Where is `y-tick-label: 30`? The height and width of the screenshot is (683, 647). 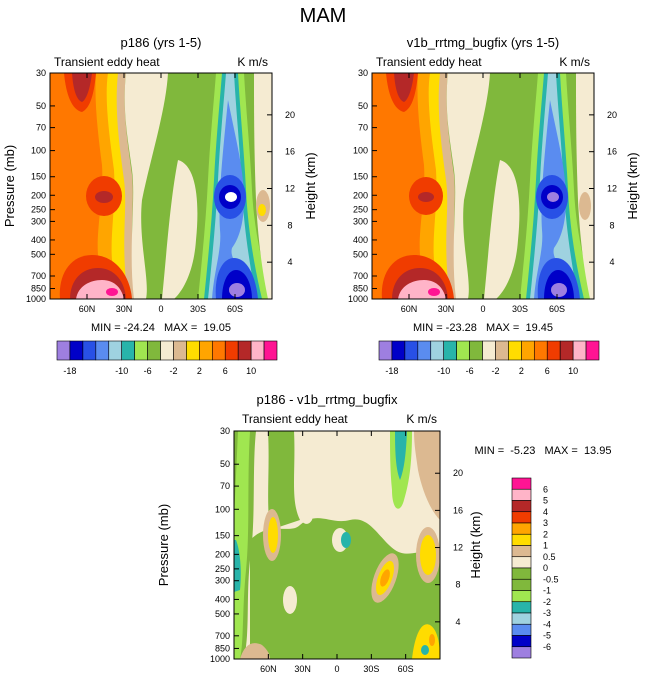
y-tick-label: 30 is located at coordinates (41, 73).